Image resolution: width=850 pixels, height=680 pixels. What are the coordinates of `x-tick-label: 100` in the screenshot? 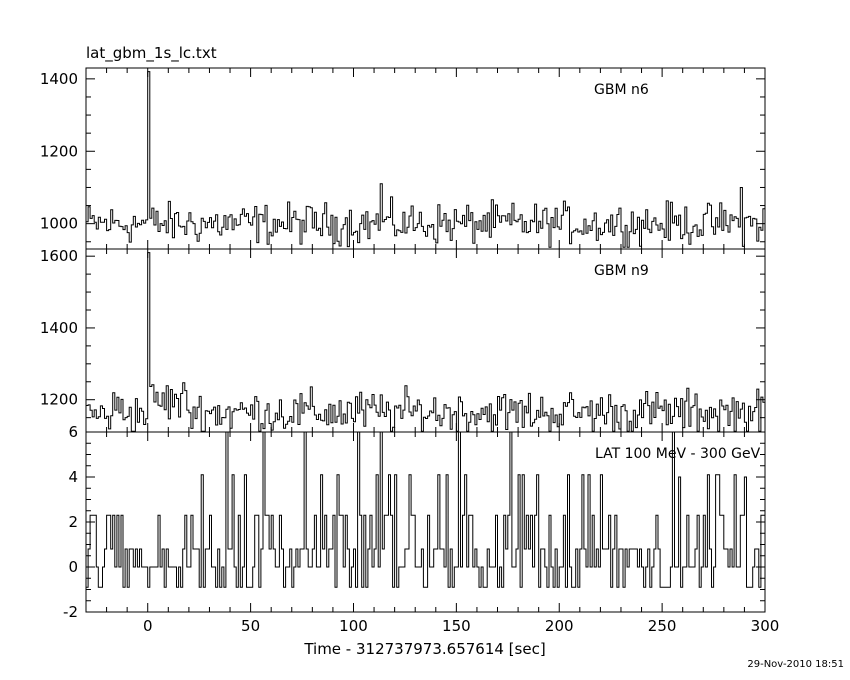 It's located at (353, 626).